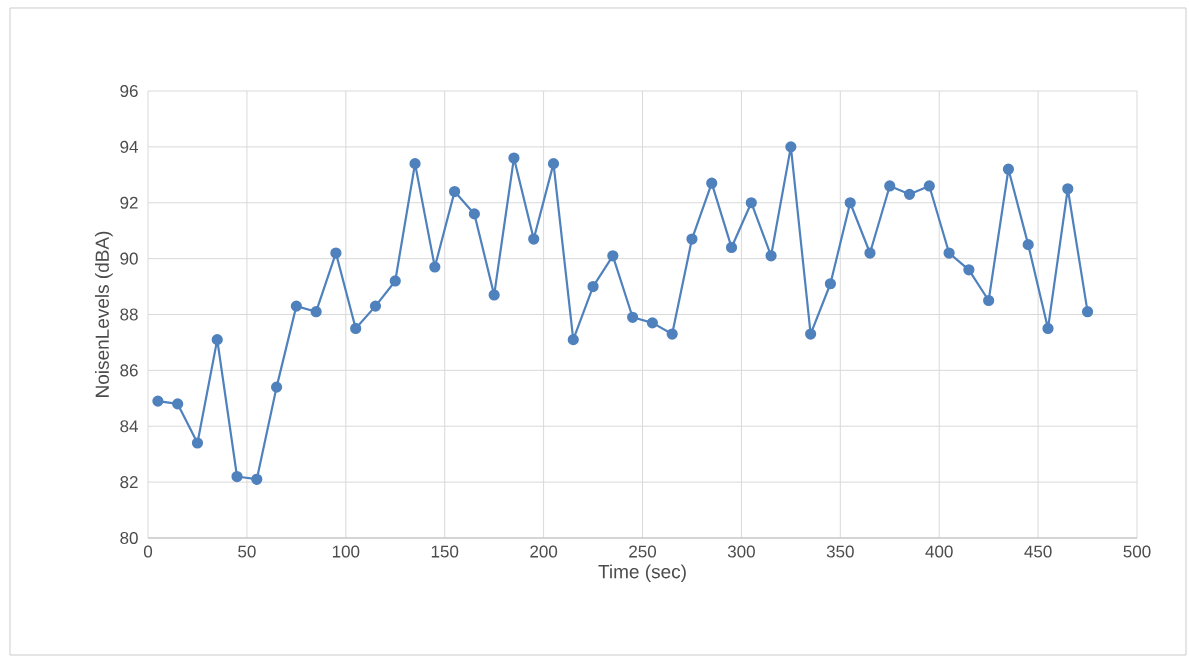 Image resolution: width=1189 pixels, height=658 pixels. Describe the element at coordinates (129, 538) in the screenshot. I see `y-tick-label: 80` at that location.